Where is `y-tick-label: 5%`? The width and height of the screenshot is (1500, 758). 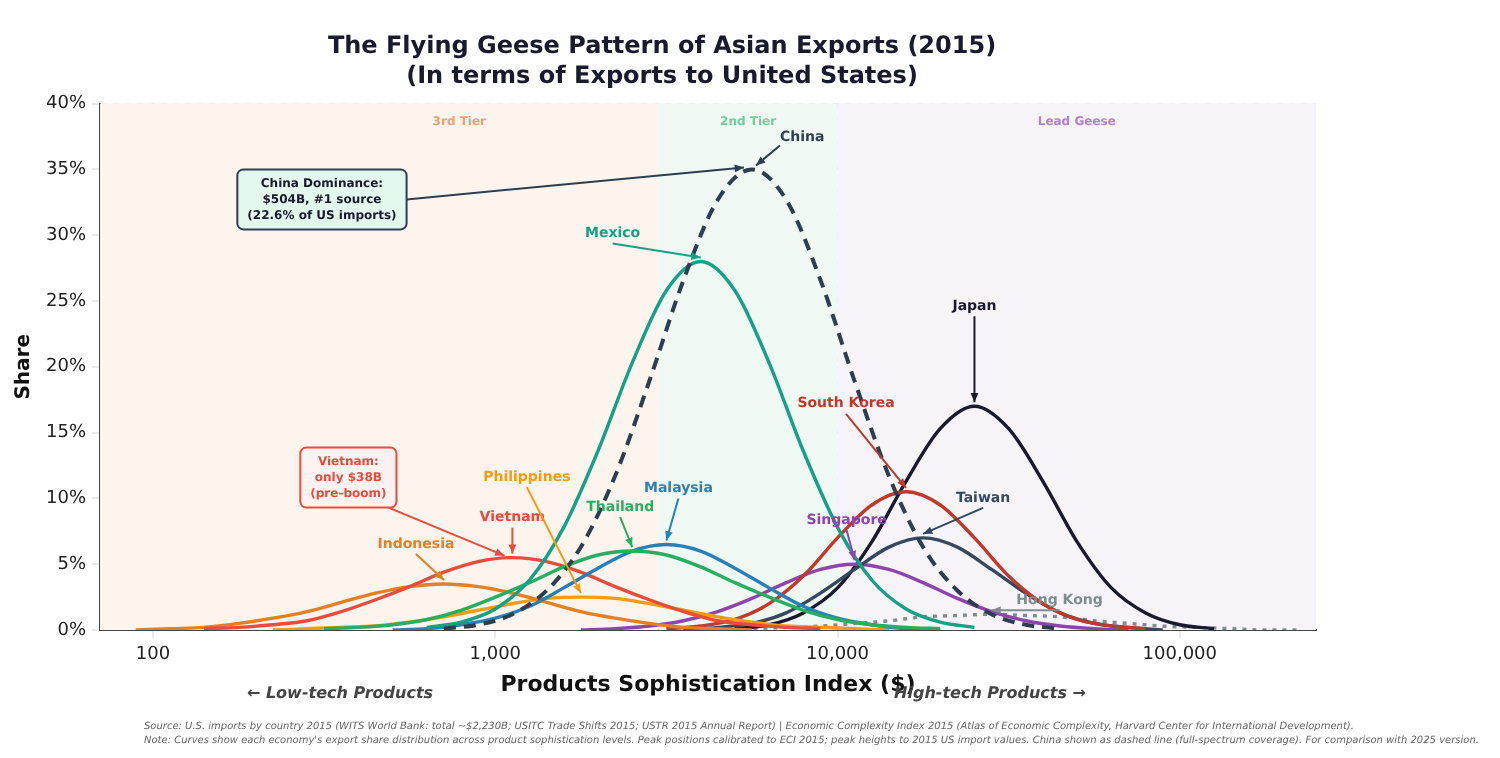
y-tick-label: 5% is located at coordinates (72, 564).